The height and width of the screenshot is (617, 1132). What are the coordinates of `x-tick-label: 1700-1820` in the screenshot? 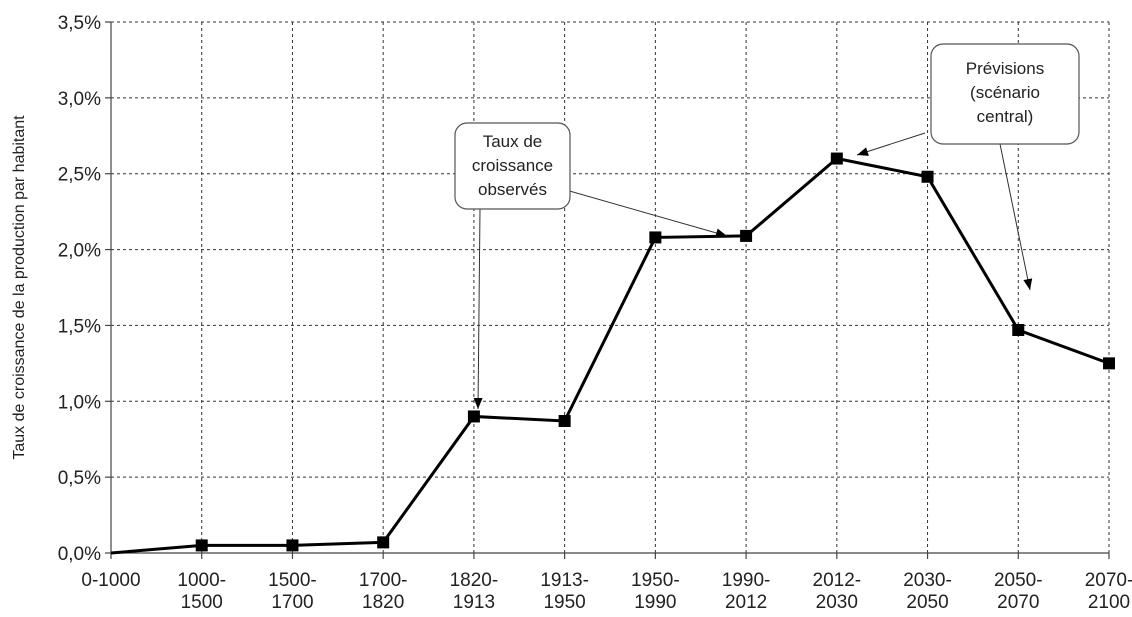 It's located at (383, 591).